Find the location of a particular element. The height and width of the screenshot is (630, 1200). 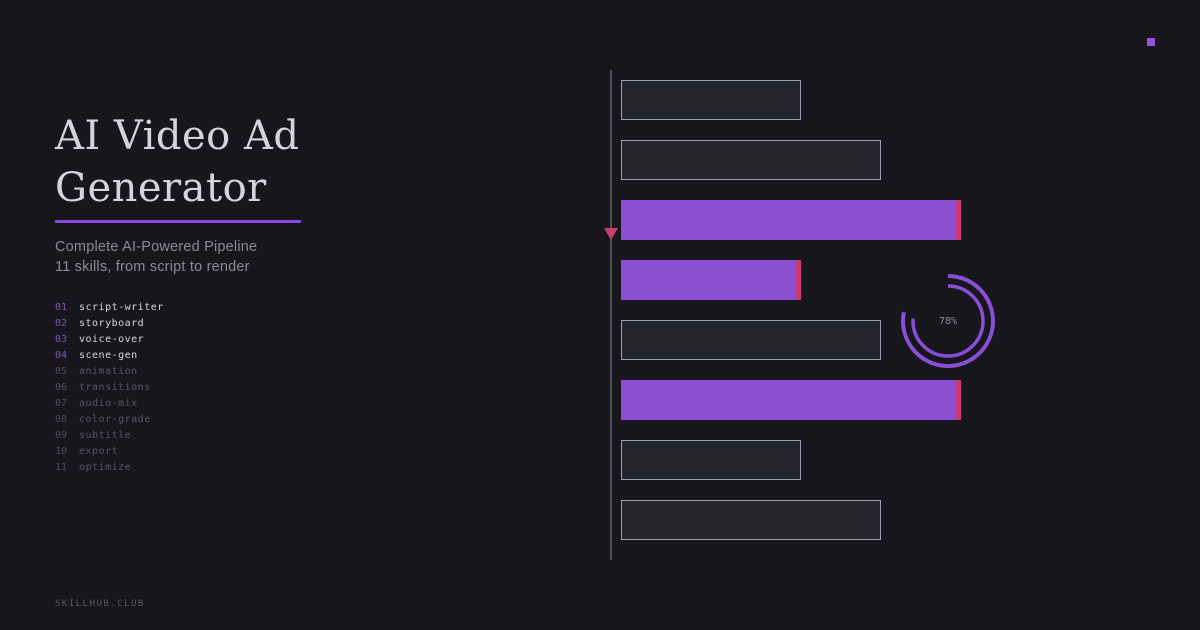

skill-number: 01 is located at coordinates (61, 307).